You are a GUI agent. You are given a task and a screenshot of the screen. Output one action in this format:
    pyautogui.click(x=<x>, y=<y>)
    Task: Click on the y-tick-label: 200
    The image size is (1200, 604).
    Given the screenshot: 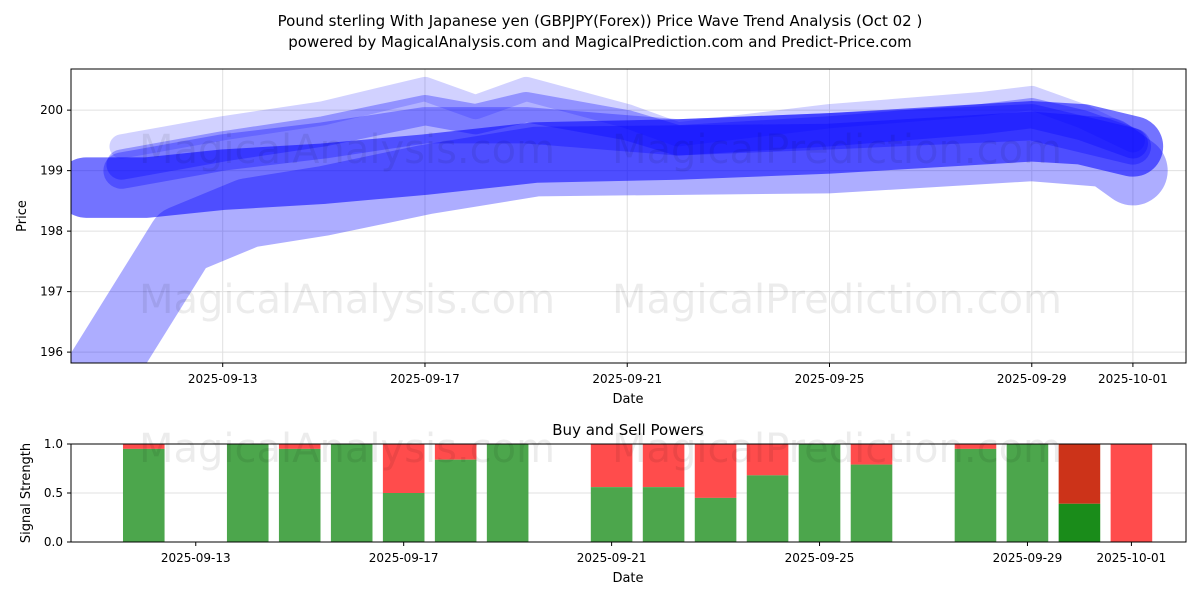 What is the action you would take?
    pyautogui.click(x=51, y=110)
    